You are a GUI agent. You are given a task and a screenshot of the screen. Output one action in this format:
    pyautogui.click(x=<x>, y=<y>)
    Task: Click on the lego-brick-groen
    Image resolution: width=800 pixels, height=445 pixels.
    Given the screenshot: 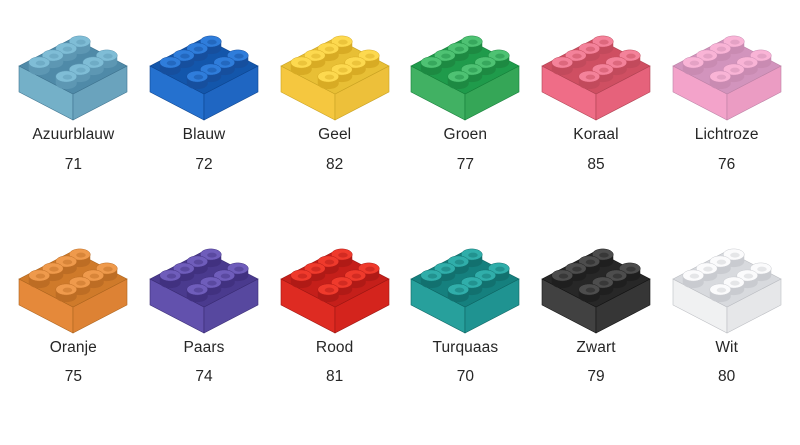 What is the action you would take?
    pyautogui.click(x=465, y=67)
    